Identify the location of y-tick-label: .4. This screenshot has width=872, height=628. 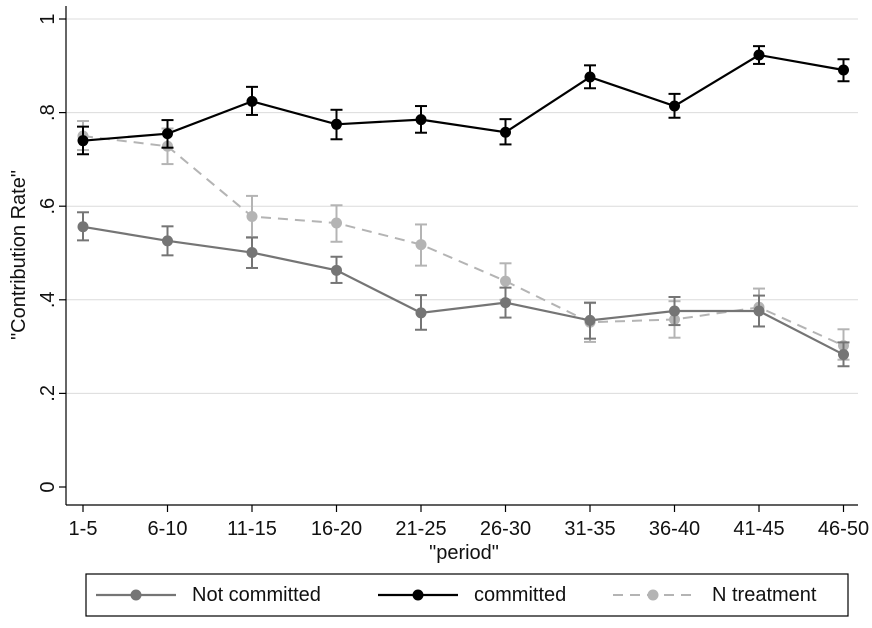
(48, 299).